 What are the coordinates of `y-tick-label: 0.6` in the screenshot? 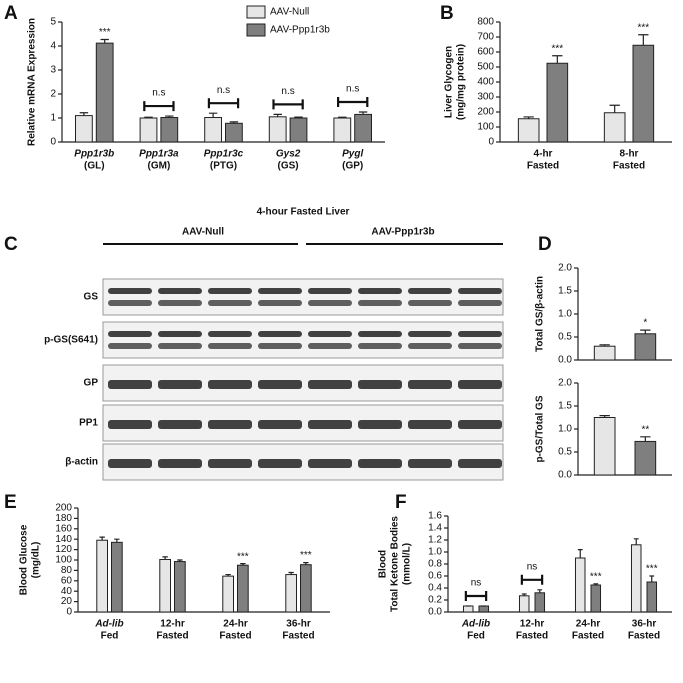 It's located at (435, 576).